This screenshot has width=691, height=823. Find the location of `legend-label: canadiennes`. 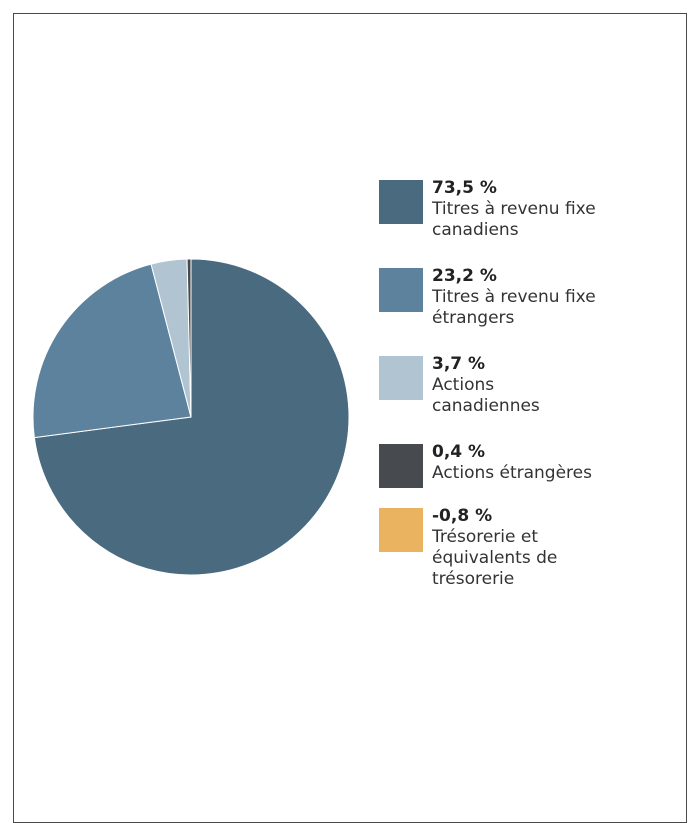

legend-label: canadiennes is located at coordinates (486, 406).